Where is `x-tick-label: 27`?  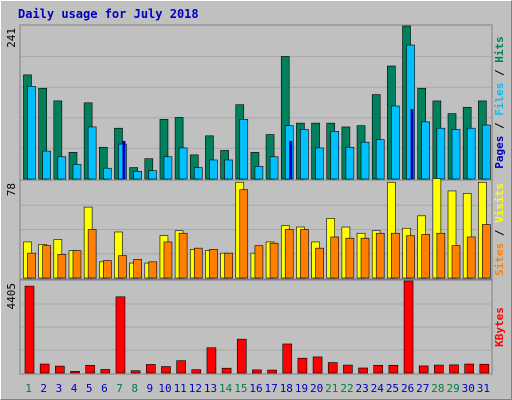 x-tick-label: 27 is located at coordinates (422, 388).